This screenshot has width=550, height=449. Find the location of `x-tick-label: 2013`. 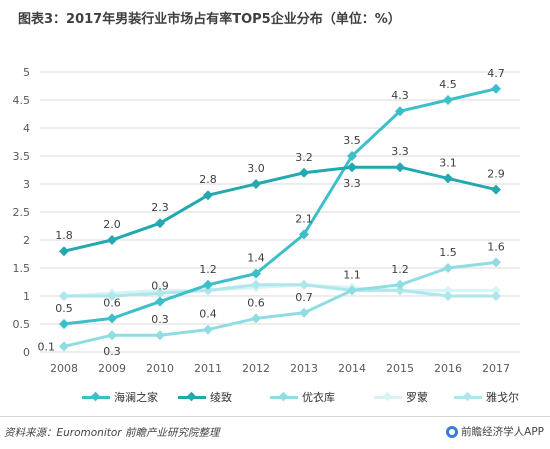

x-tick-label: 2013 is located at coordinates (304, 368).